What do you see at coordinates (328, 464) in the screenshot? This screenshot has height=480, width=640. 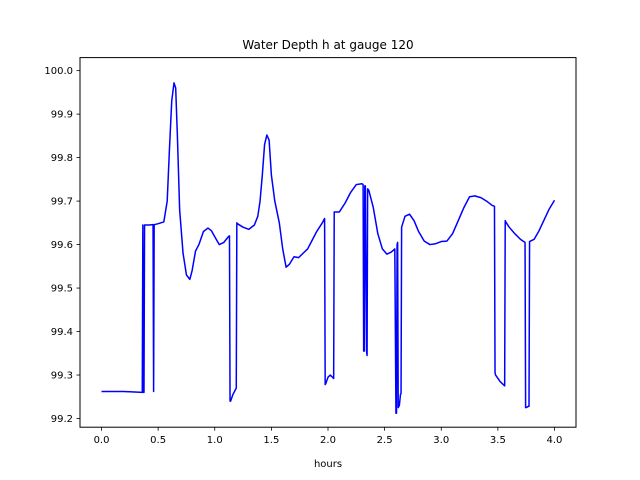 I see `x-axis-label: hours` at bounding box center [328, 464].